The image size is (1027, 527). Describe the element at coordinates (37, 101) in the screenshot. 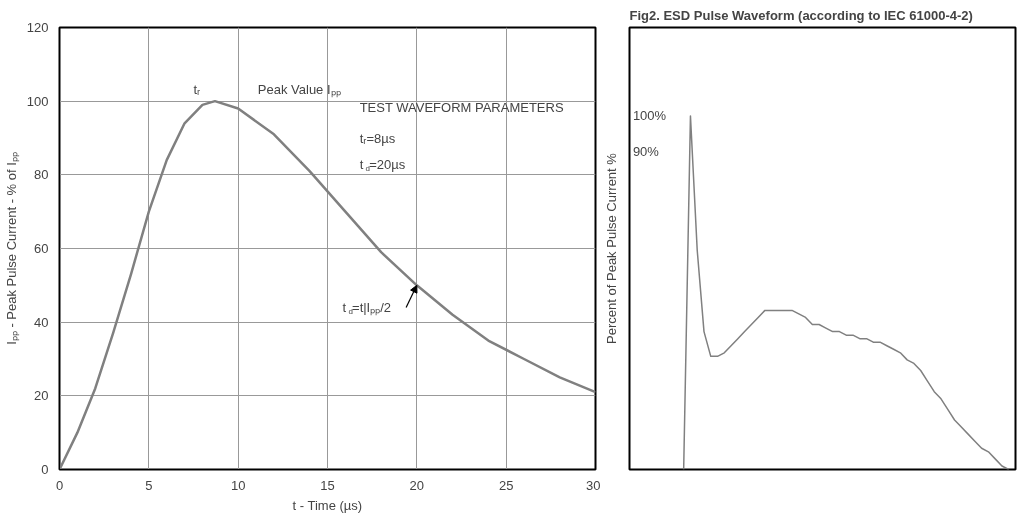

I see `y-tick-label: 100` at that location.